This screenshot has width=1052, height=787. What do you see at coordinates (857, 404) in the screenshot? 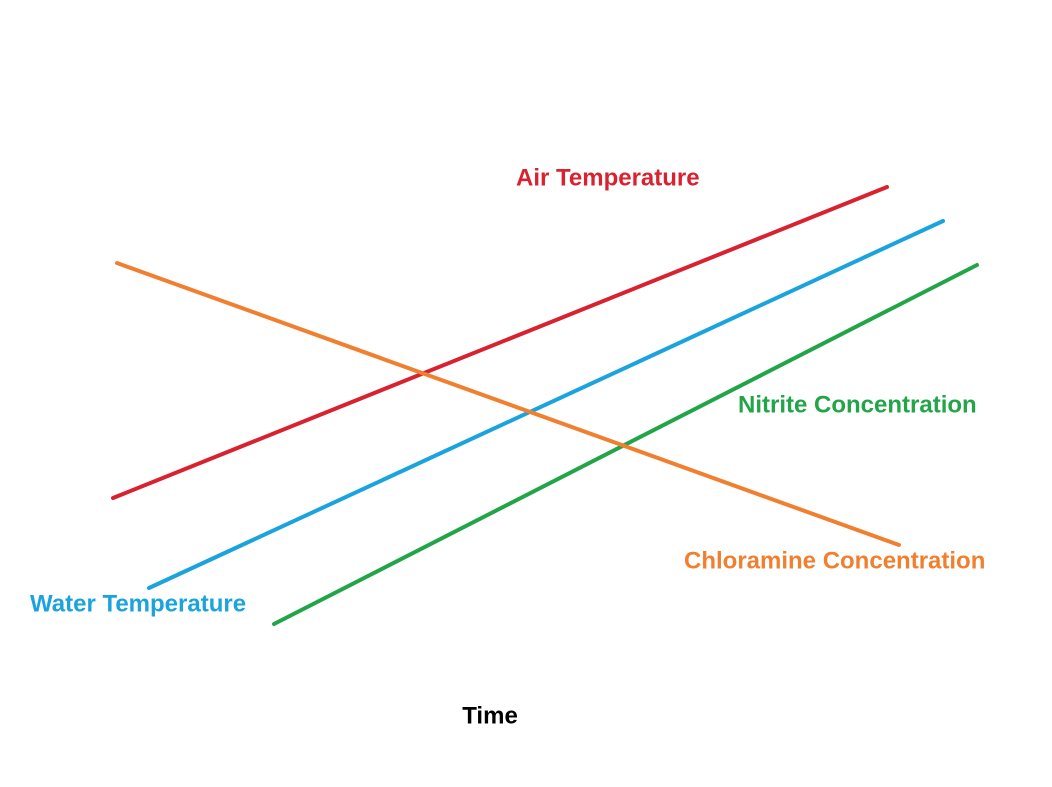
I see `nitrite-concentration-label: Nitrite Concentration` at bounding box center [857, 404].